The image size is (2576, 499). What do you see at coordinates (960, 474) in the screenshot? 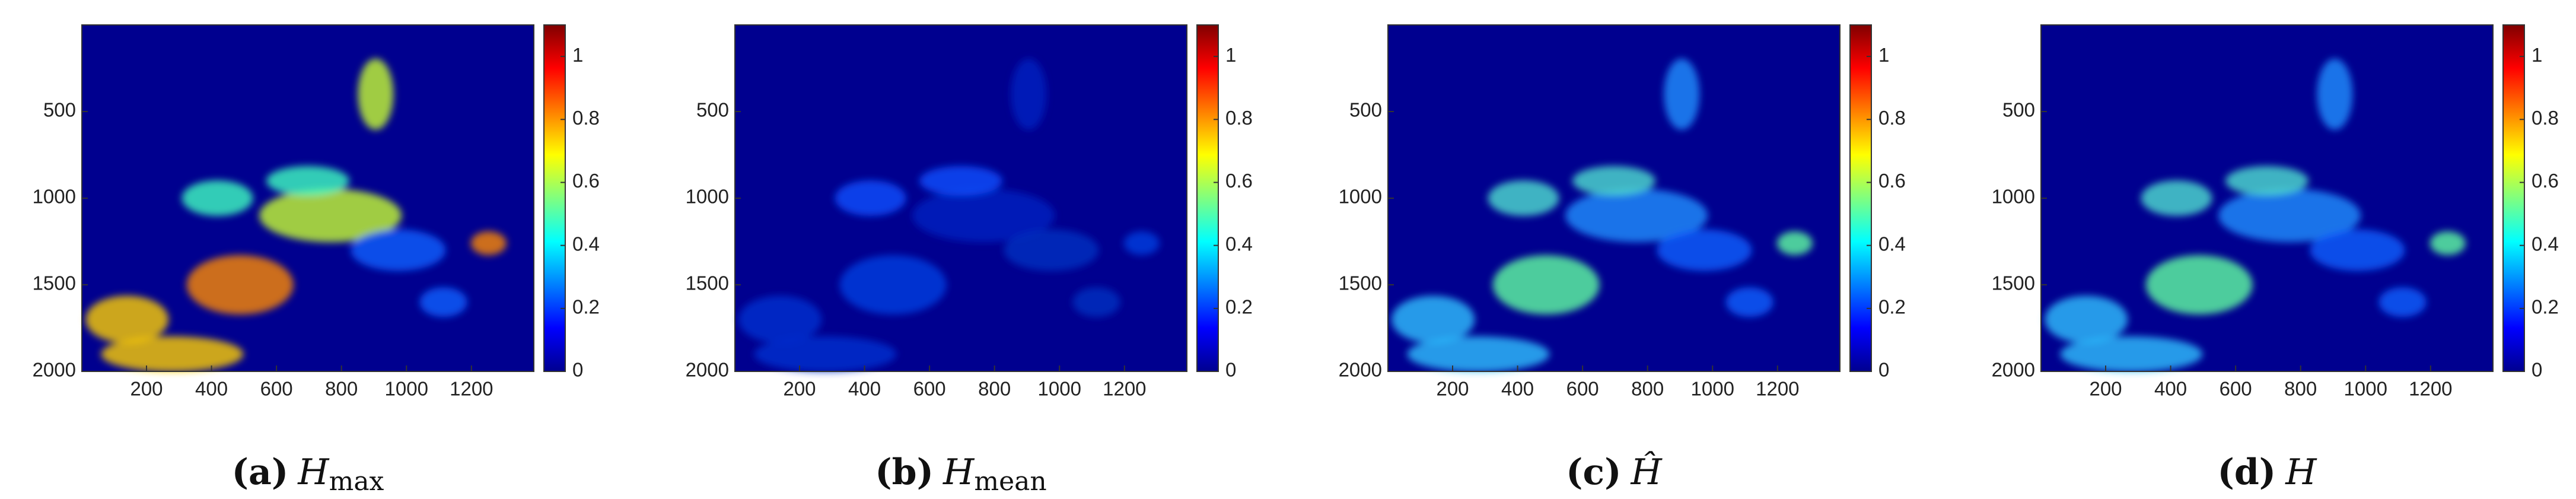
I see `caption: (b) Hmean` at bounding box center [960, 474].